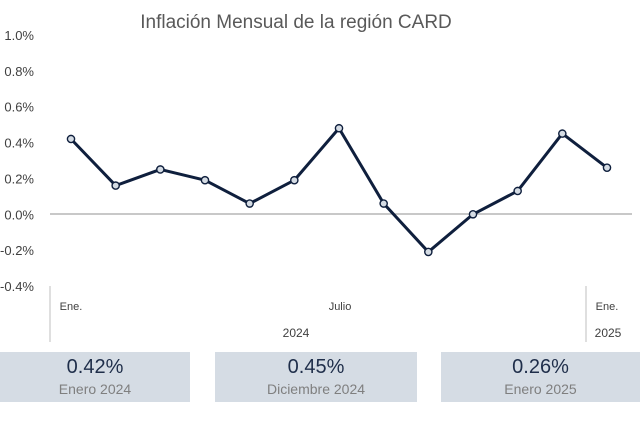  Describe the element at coordinates (71, 307) in the screenshot. I see `x-tick-label-ene-2024: Ene.` at that location.